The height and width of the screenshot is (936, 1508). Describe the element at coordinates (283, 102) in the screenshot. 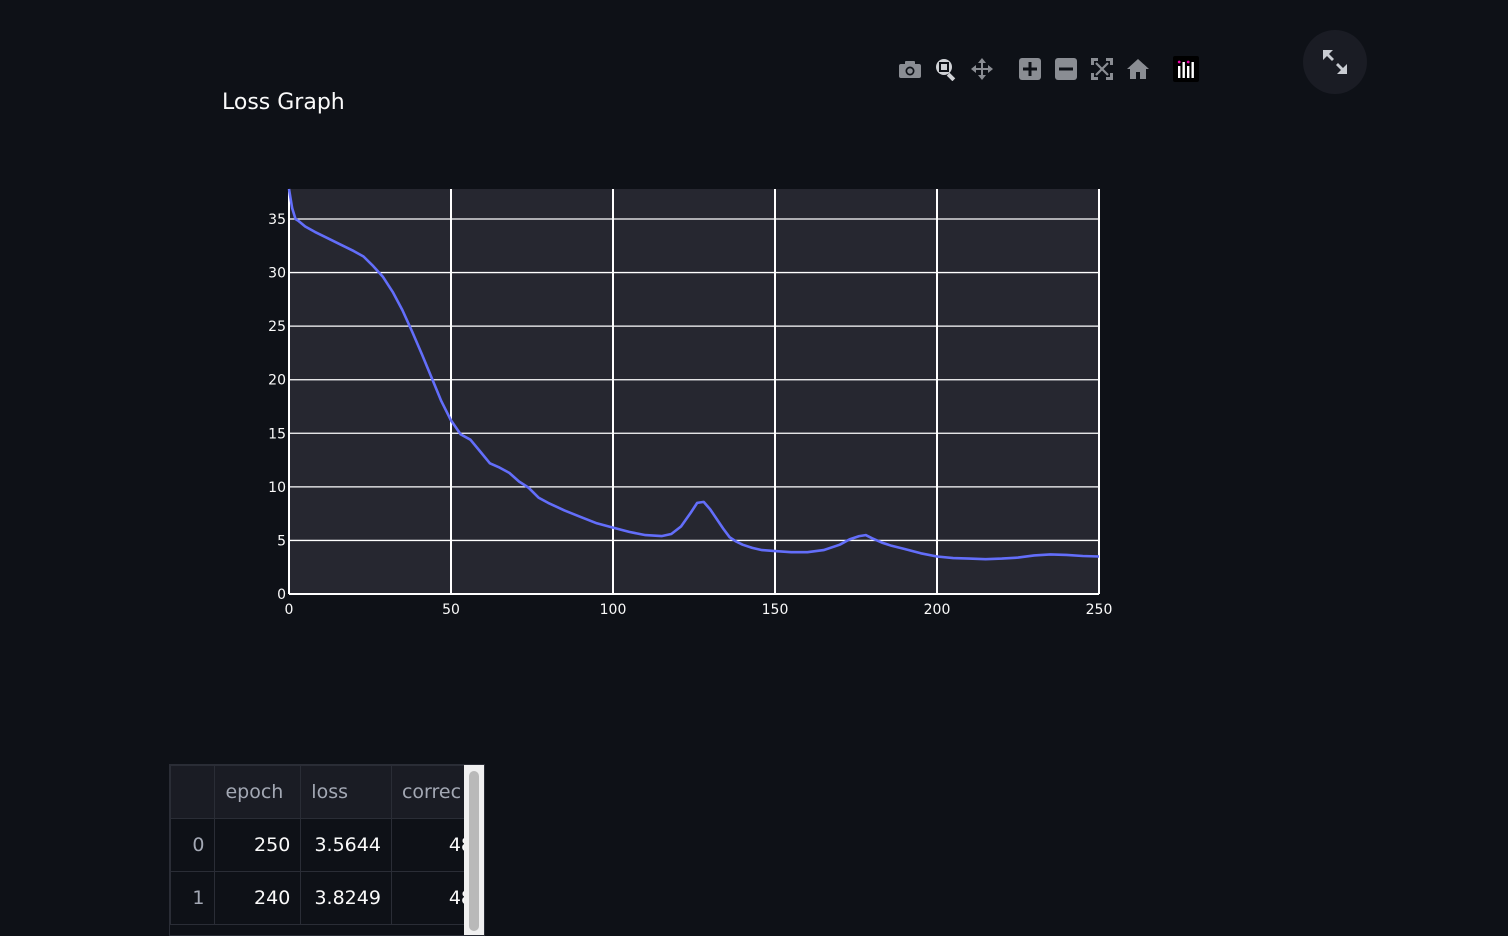

I see `chart-title: Loss Graph` at that location.